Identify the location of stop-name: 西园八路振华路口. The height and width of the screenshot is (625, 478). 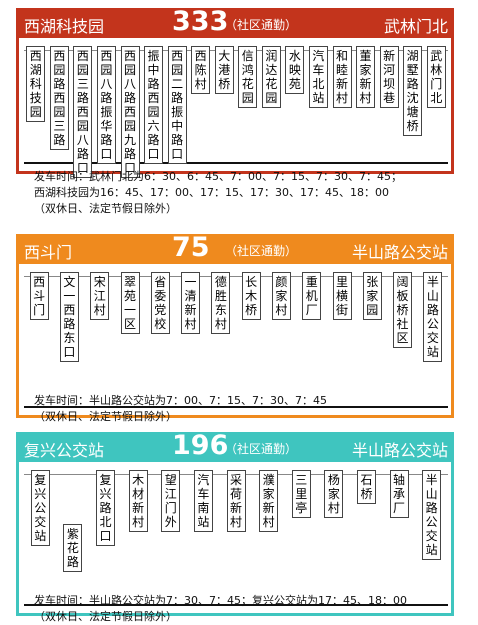
(106, 105).